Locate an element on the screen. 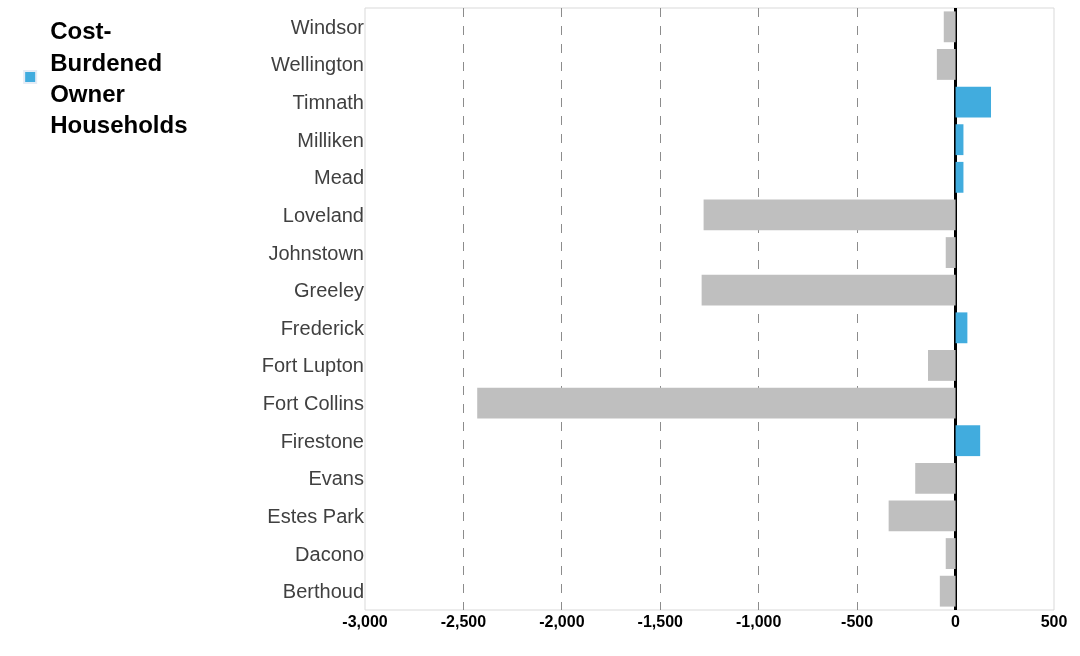 The image size is (1080, 656). legend-label: Cost-Burdened Owner Households is located at coordinates (119, 78).